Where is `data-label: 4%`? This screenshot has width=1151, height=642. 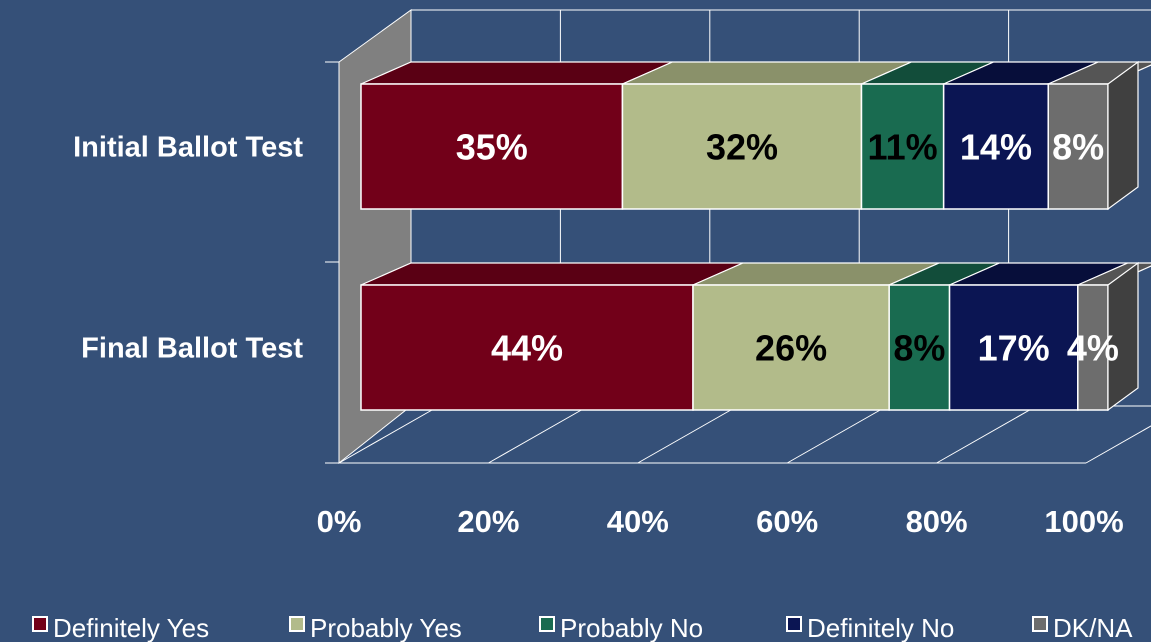 data-label: 4% is located at coordinates (1093, 348).